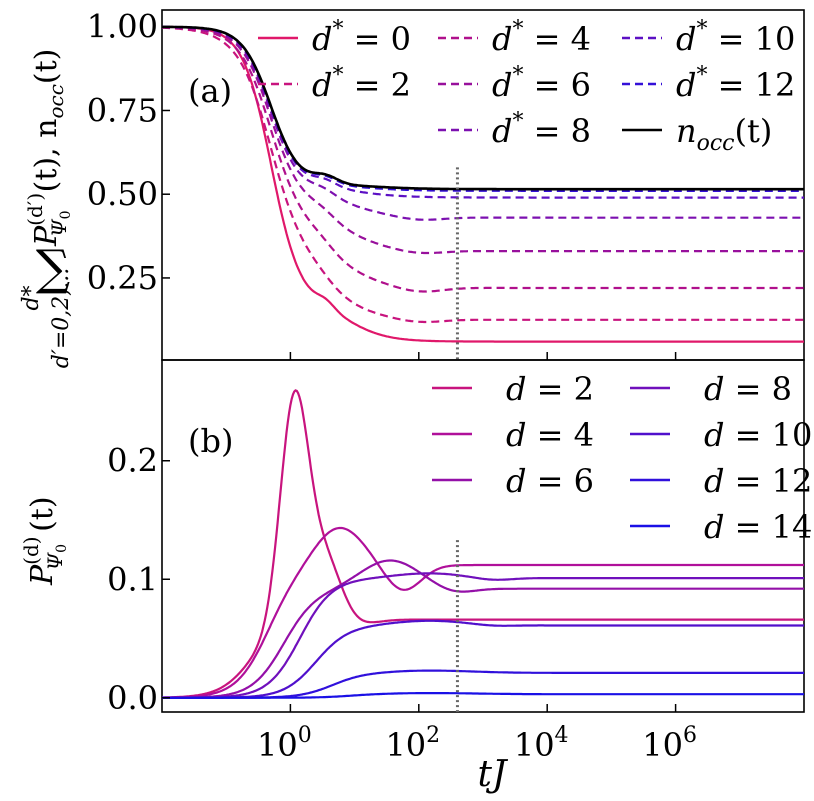 Image resolution: width=814 pixels, height=801 pixels. Describe the element at coordinates (751, 39) in the screenshot. I see `legend-a-rhs: = 10` at that location.